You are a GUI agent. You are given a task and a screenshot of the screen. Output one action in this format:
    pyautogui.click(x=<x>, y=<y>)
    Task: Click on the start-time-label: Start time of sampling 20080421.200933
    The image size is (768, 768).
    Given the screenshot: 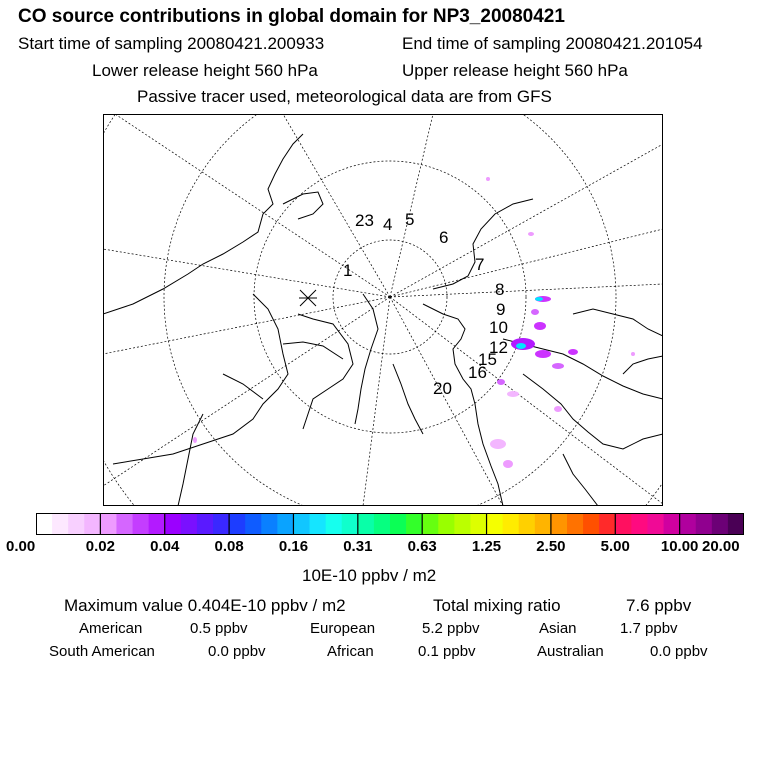 What is the action you would take?
    pyautogui.click(x=171, y=43)
    